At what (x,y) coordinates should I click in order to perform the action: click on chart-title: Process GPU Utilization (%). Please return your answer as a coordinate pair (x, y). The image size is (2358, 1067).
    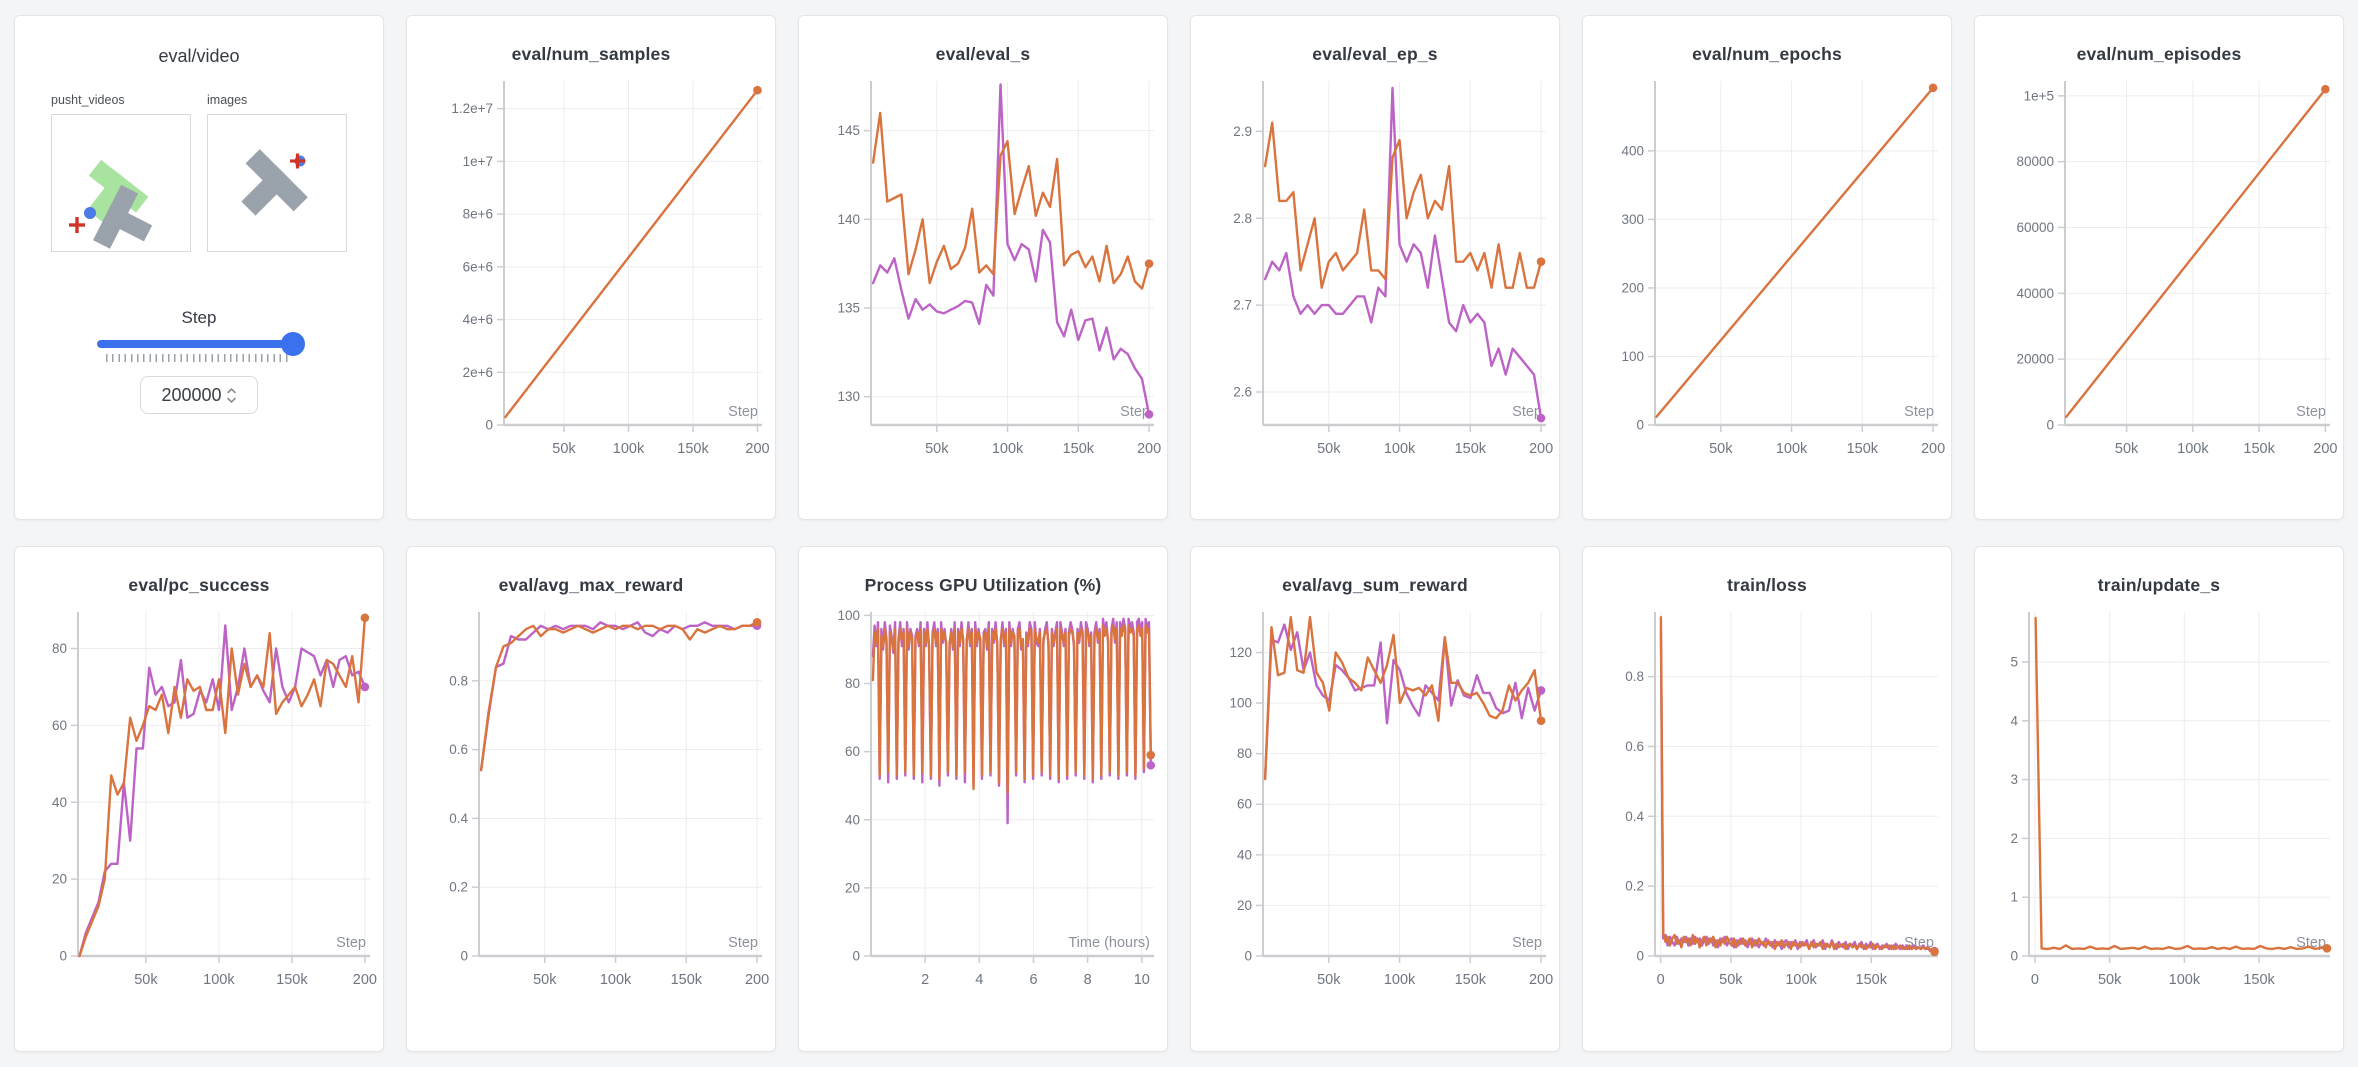
    Looking at the image, I should click on (983, 585).